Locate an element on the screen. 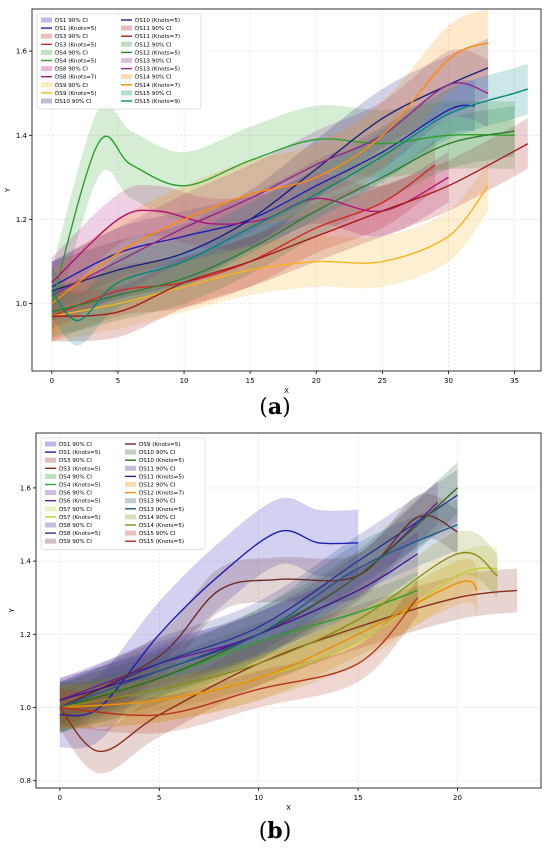 The width and height of the screenshot is (550, 853). chartb-legend-label-ds1-90-ci: DS1 90% CI is located at coordinates (75, 445).